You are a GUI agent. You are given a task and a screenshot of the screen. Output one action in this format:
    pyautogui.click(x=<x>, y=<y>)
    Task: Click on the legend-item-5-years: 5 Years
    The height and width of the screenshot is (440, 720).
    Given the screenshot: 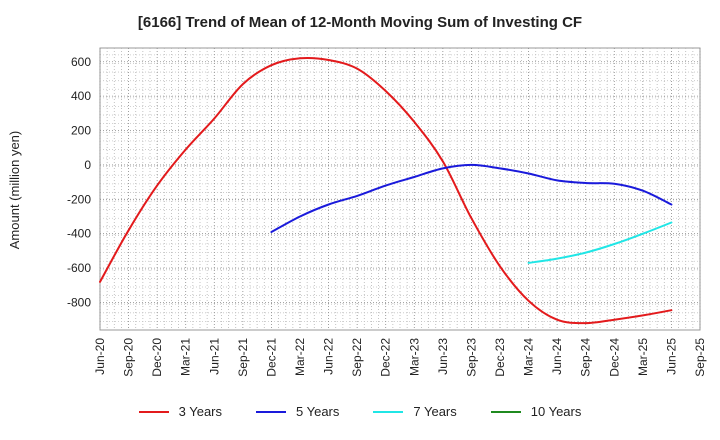 What is the action you would take?
    pyautogui.click(x=297, y=411)
    